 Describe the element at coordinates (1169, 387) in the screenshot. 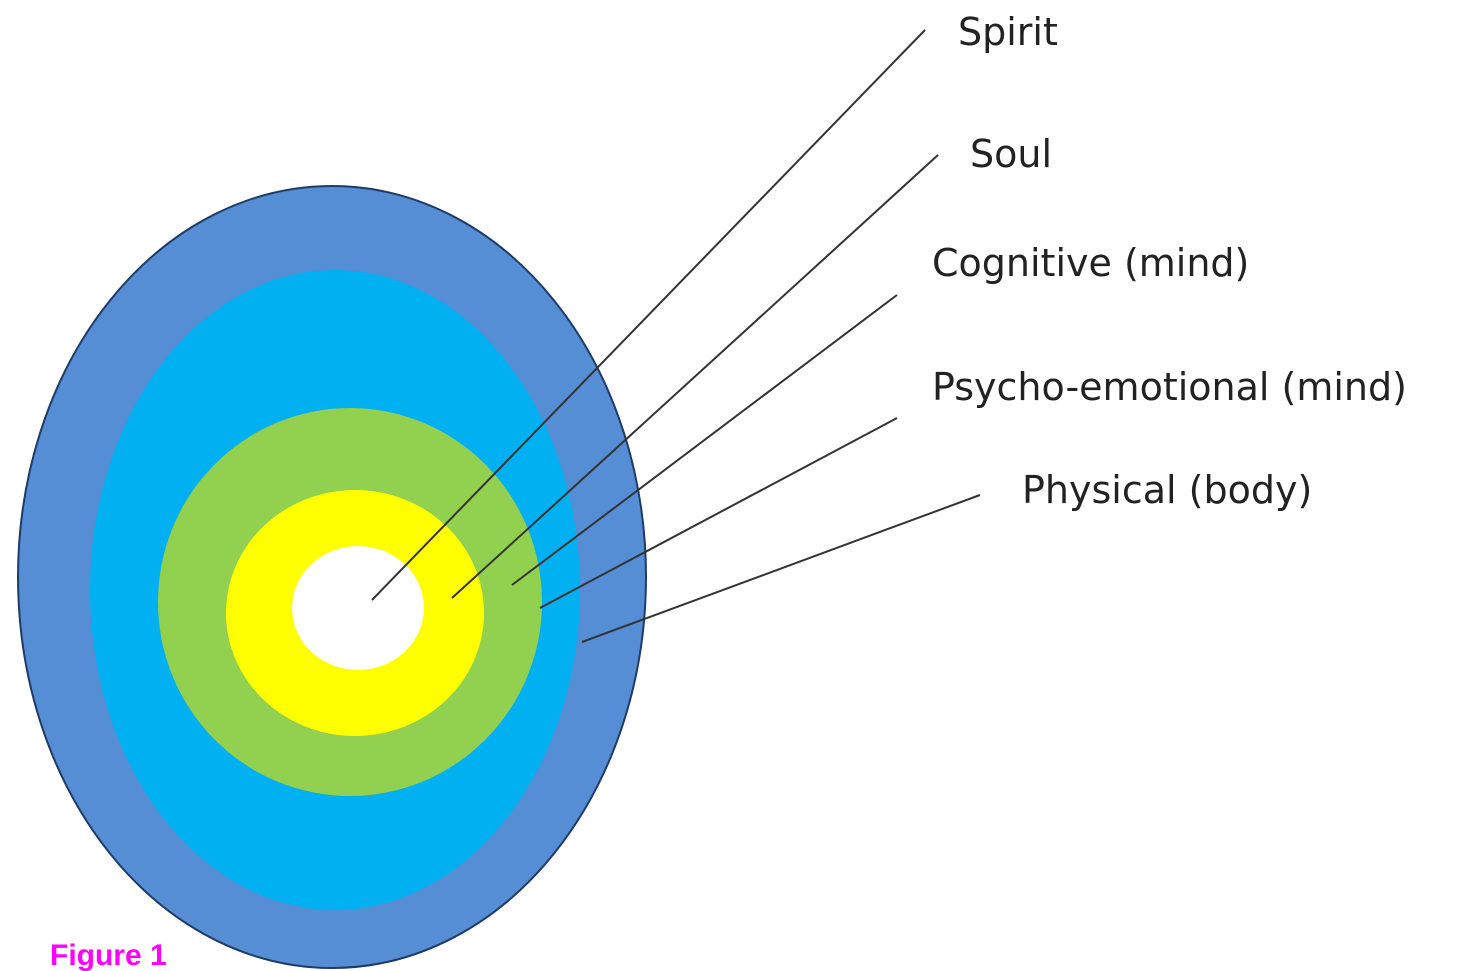

I see `layer-label: Psycho-emotional (mind)` at that location.